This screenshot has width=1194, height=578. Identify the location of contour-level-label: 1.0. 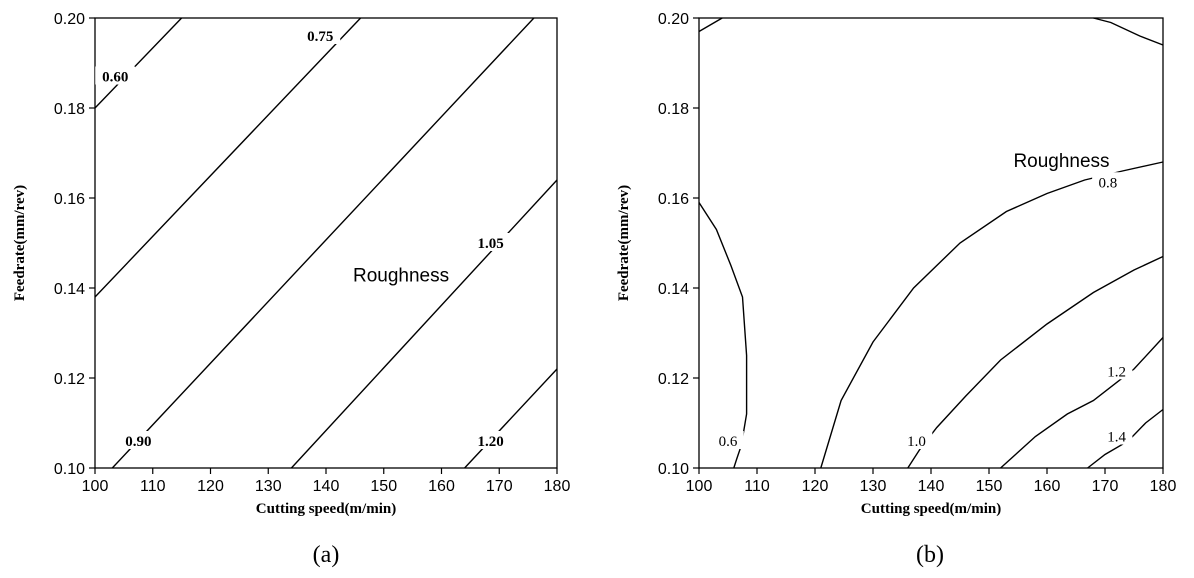
(916, 442).